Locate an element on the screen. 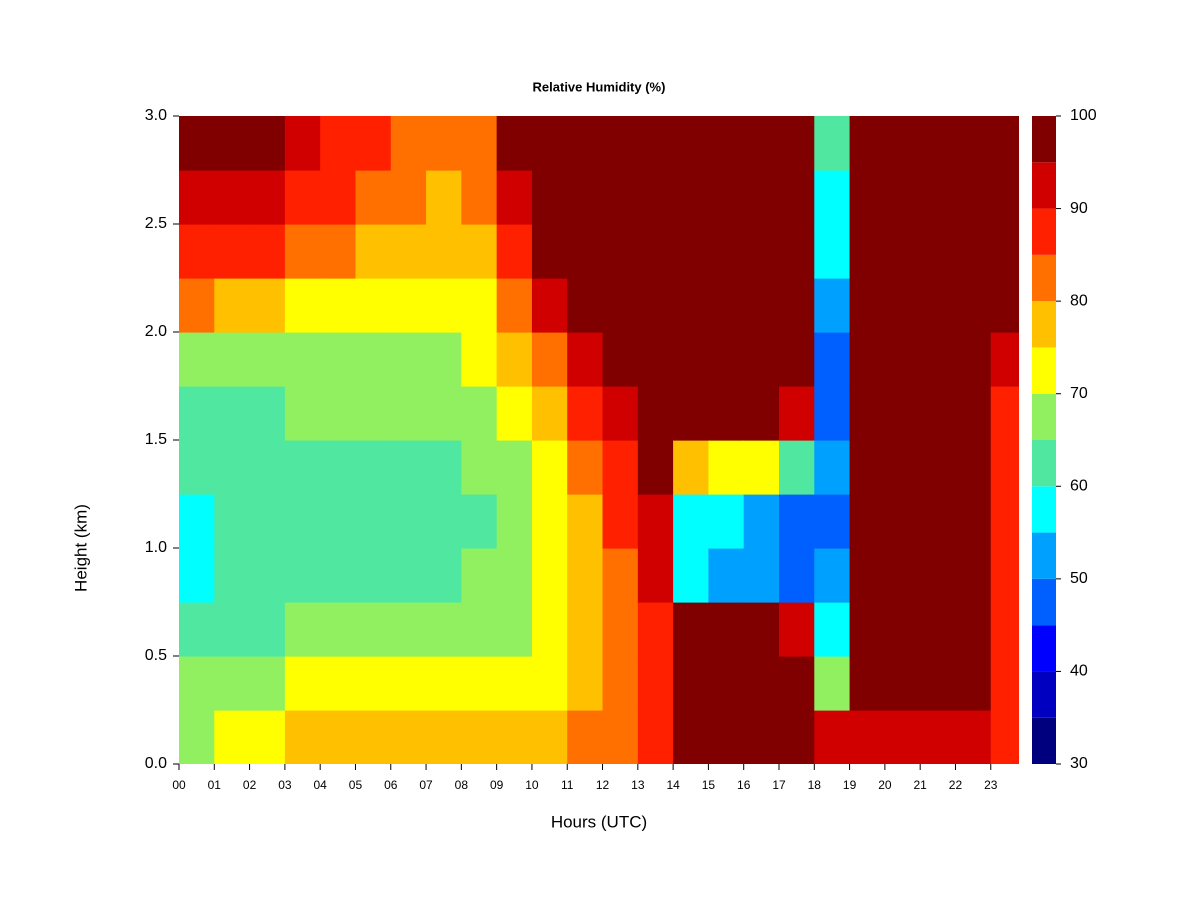  x-tick-label: 09 is located at coordinates (497, 785).